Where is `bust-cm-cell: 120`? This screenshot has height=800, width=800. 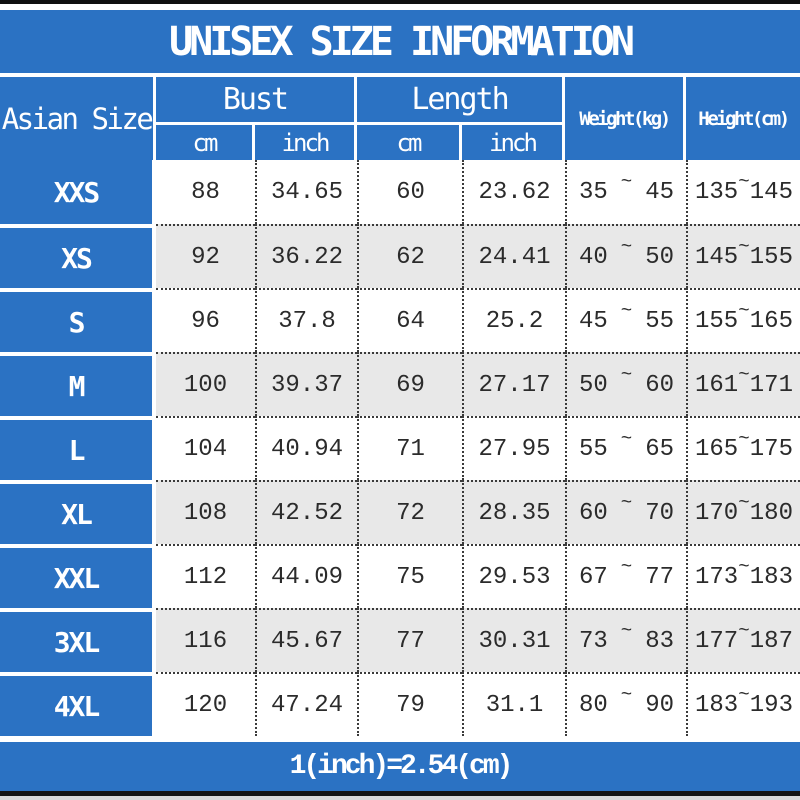
bust-cm-cell: 120 is located at coordinates (205, 704).